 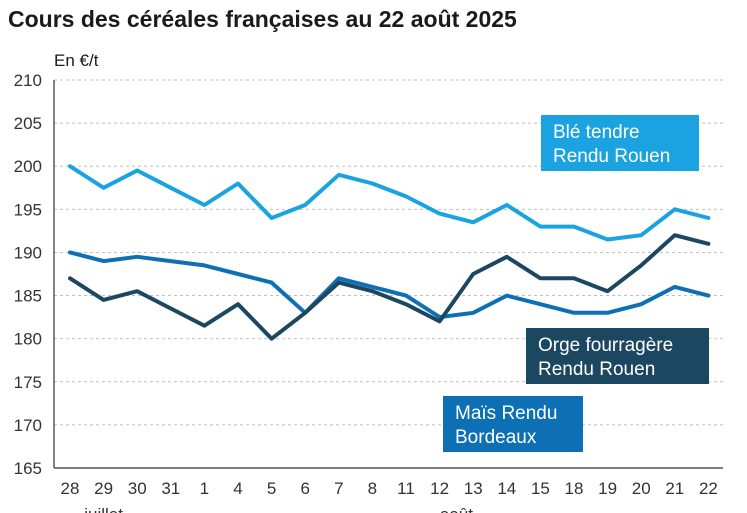 I want to click on series-label-text: Maïs Rendu, so click(x=506, y=413).